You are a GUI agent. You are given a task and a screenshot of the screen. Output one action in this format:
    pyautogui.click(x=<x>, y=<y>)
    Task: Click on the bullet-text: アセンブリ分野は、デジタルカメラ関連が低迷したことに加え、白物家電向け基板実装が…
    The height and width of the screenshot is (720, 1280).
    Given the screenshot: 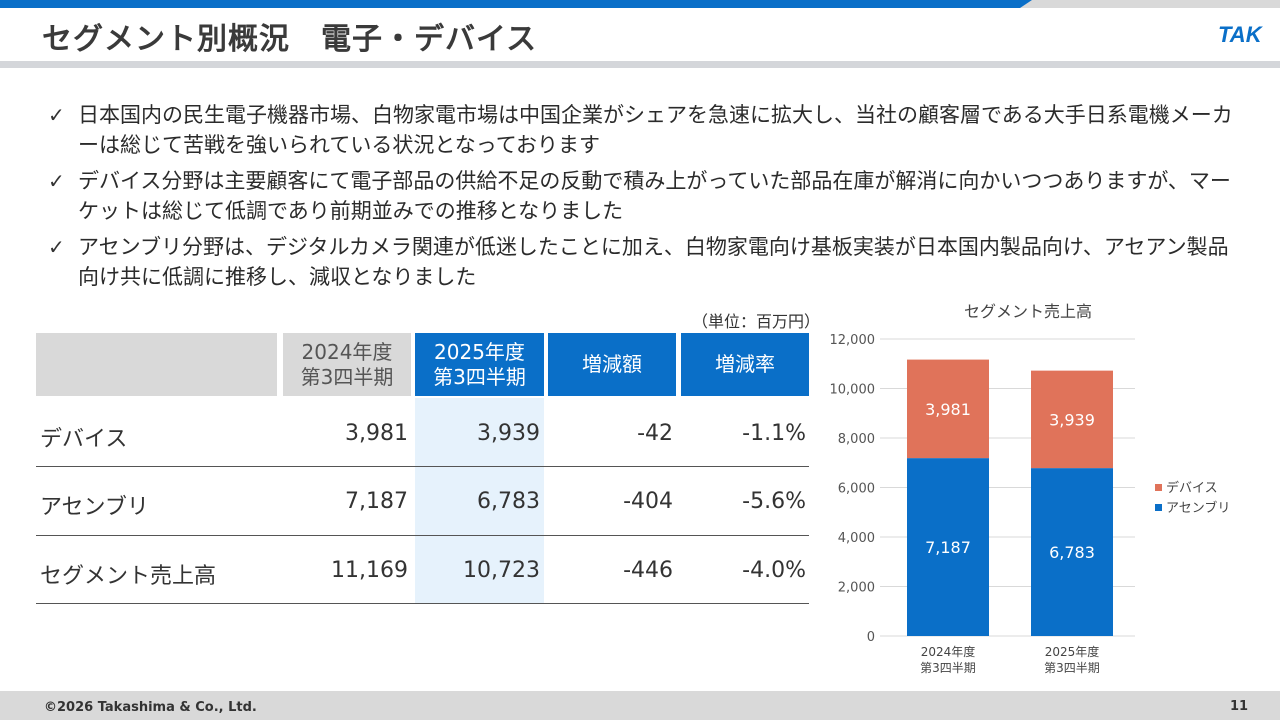 What is the action you would take?
    pyautogui.click(x=653, y=262)
    